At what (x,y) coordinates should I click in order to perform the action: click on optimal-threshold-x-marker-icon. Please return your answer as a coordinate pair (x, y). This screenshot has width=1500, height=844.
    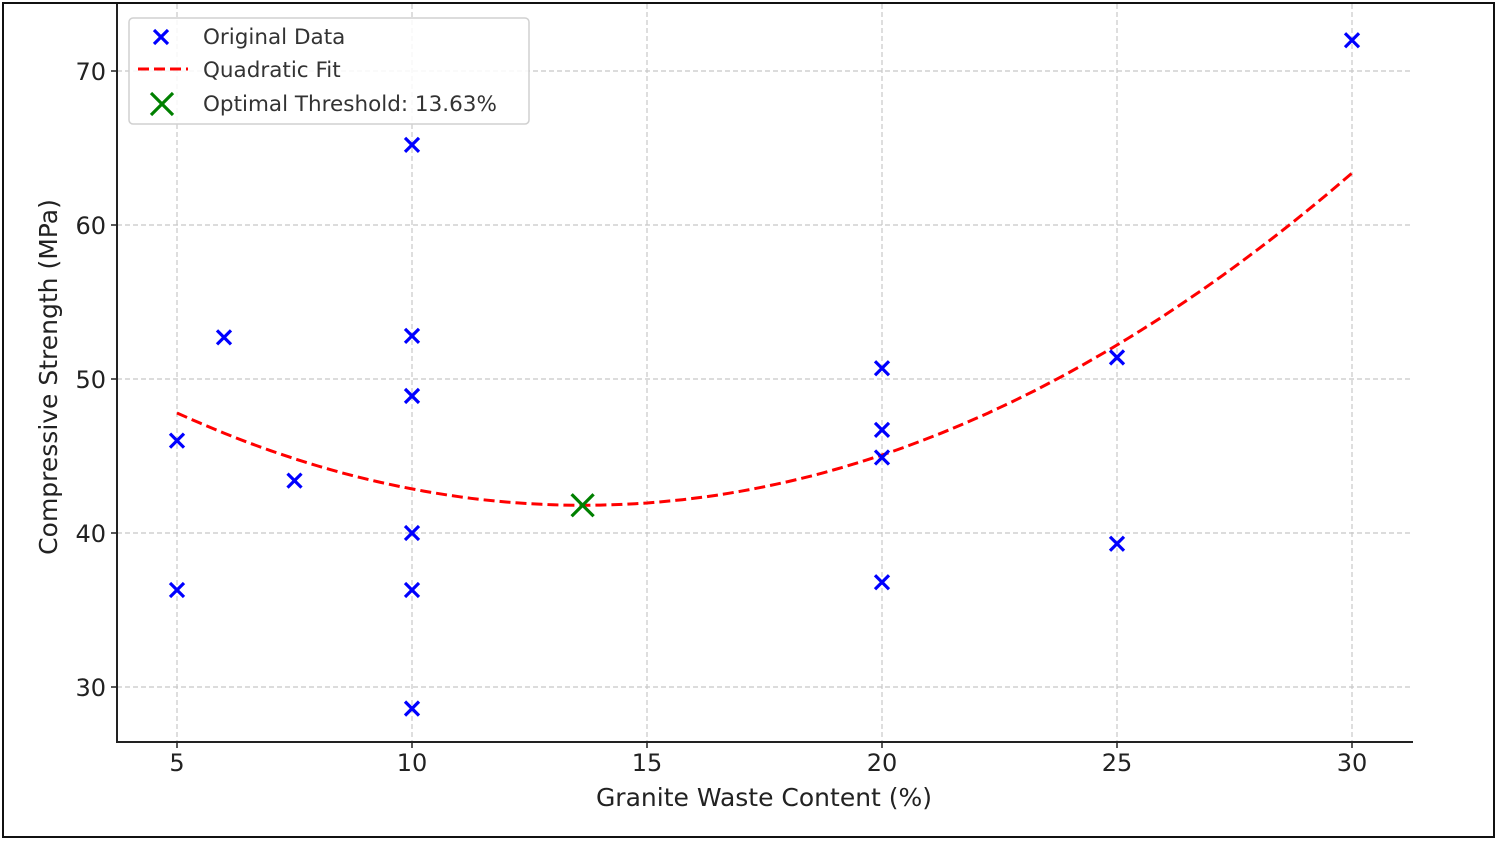
    Looking at the image, I should click on (582, 505).